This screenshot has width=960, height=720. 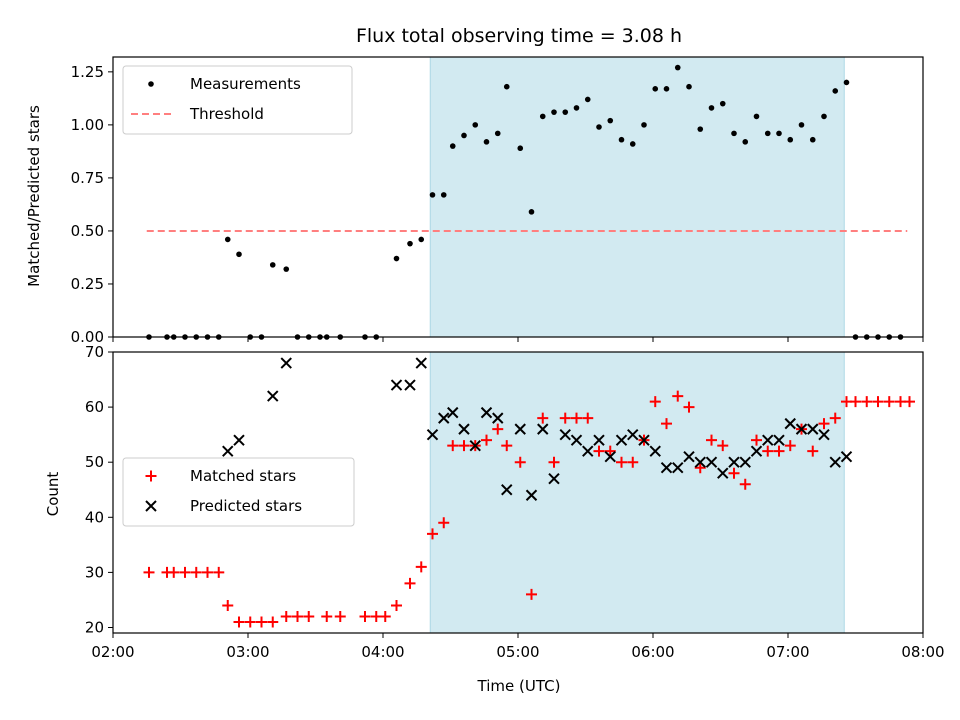 What do you see at coordinates (519, 686) in the screenshot?
I see `x-axis-label: Time (UTC)` at bounding box center [519, 686].